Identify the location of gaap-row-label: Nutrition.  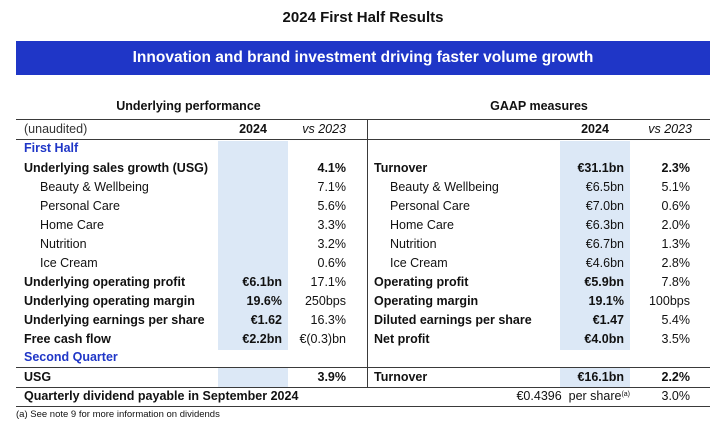
(413, 244).